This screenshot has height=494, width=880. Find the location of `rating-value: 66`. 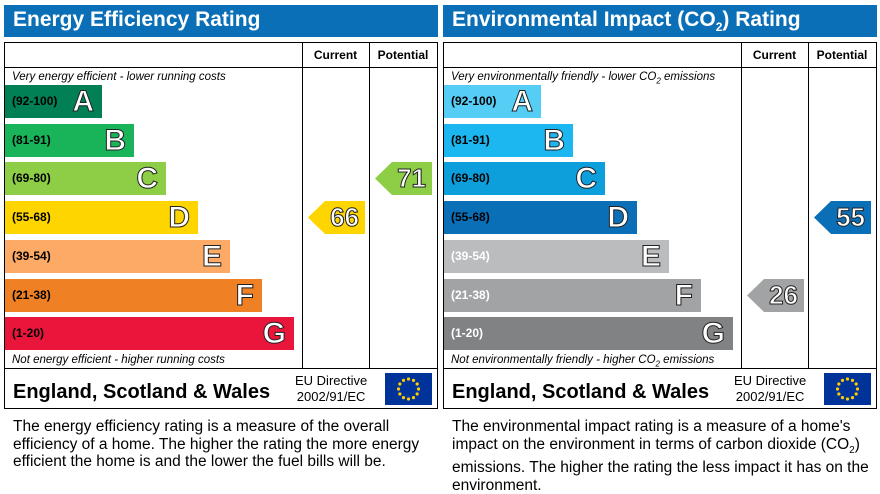

rating-value: 66 is located at coordinates (345, 217).